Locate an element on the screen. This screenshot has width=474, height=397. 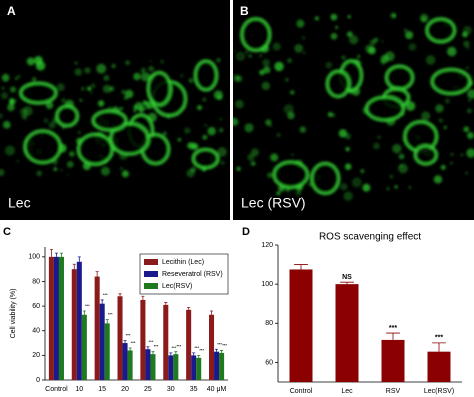
panel-label: A is located at coordinates (11, 11).